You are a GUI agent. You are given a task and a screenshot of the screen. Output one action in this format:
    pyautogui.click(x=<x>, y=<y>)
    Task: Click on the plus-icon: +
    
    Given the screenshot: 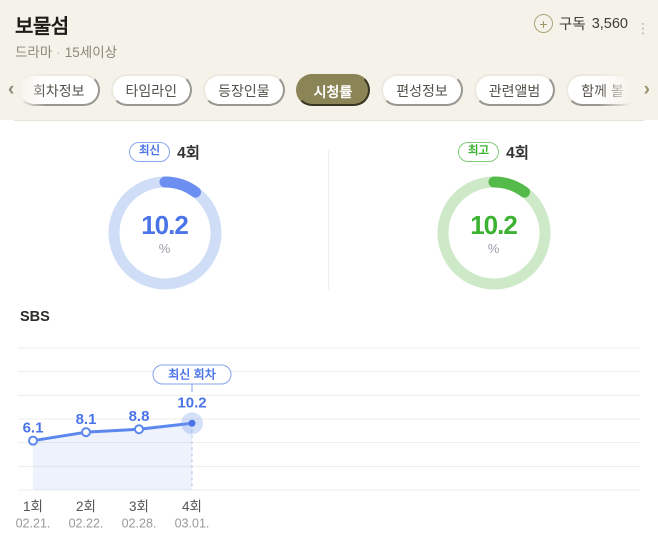 What is the action you would take?
    pyautogui.click(x=544, y=23)
    